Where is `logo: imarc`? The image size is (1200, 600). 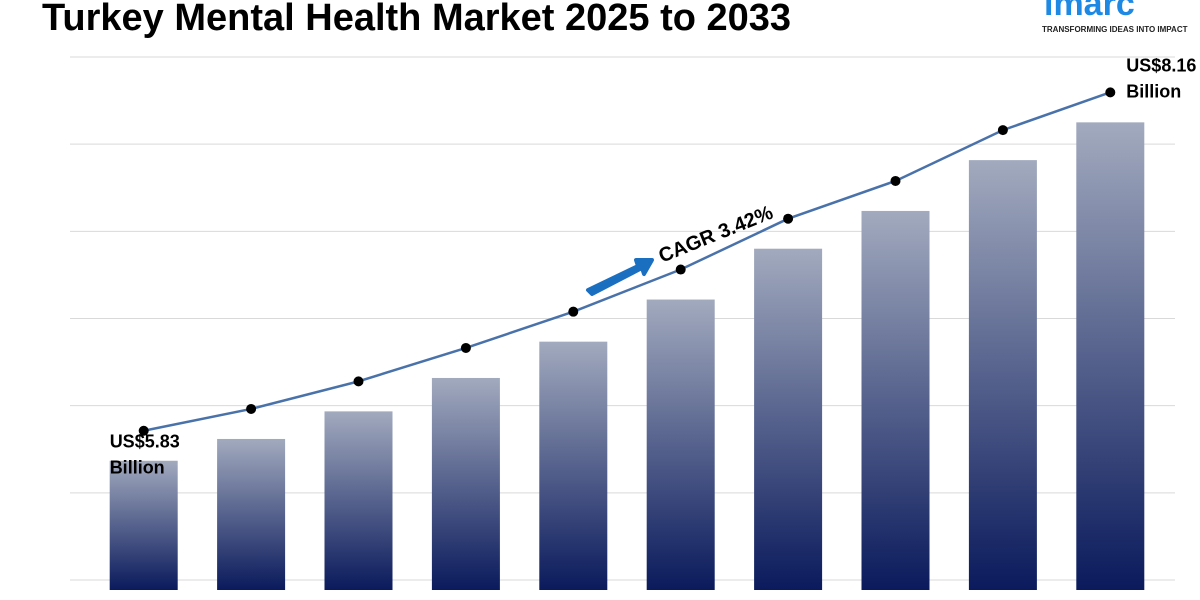
logo: imarc is located at coordinates (1089, 11).